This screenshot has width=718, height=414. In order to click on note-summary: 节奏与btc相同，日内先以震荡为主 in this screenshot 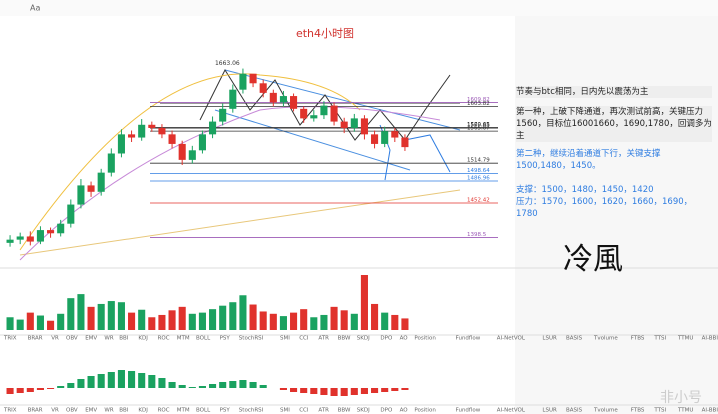, I will do `click(614, 92)`.